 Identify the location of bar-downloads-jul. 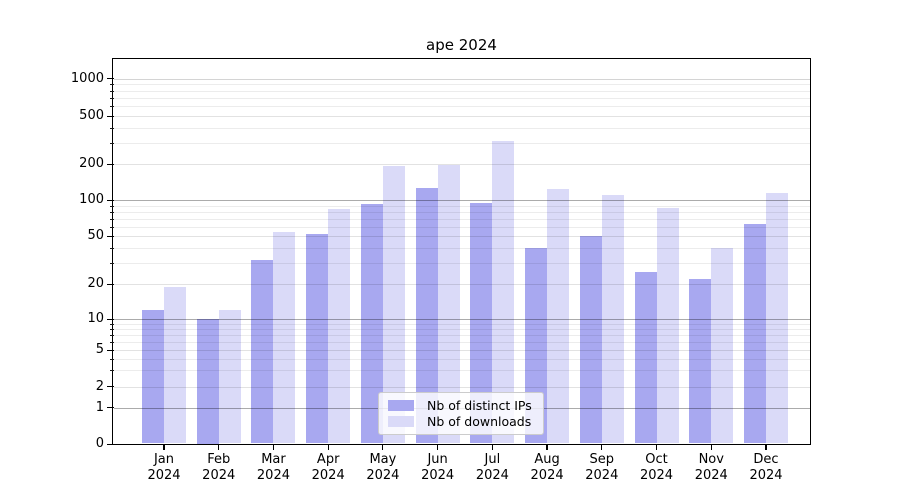
(503, 292).